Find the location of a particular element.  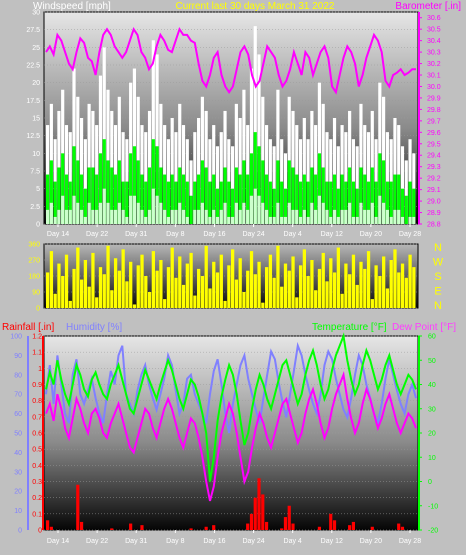

rainfall-y-tick: 1 is located at coordinates (40, 369).